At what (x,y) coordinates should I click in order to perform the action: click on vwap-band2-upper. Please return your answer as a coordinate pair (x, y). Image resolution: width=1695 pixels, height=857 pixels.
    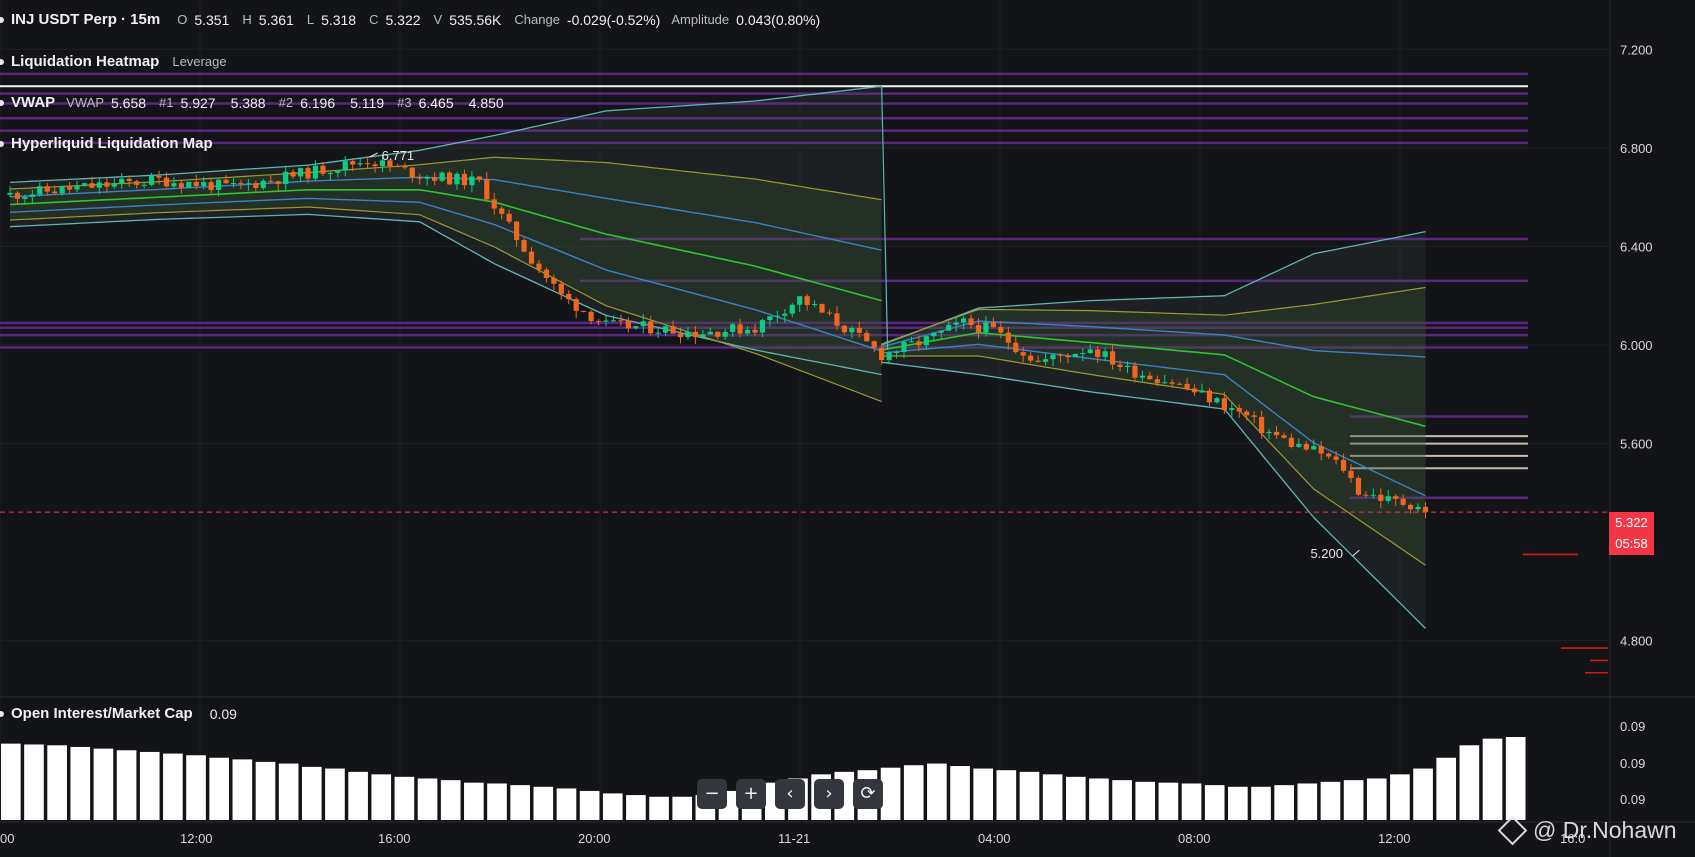
    Looking at the image, I should click on (445, 178).